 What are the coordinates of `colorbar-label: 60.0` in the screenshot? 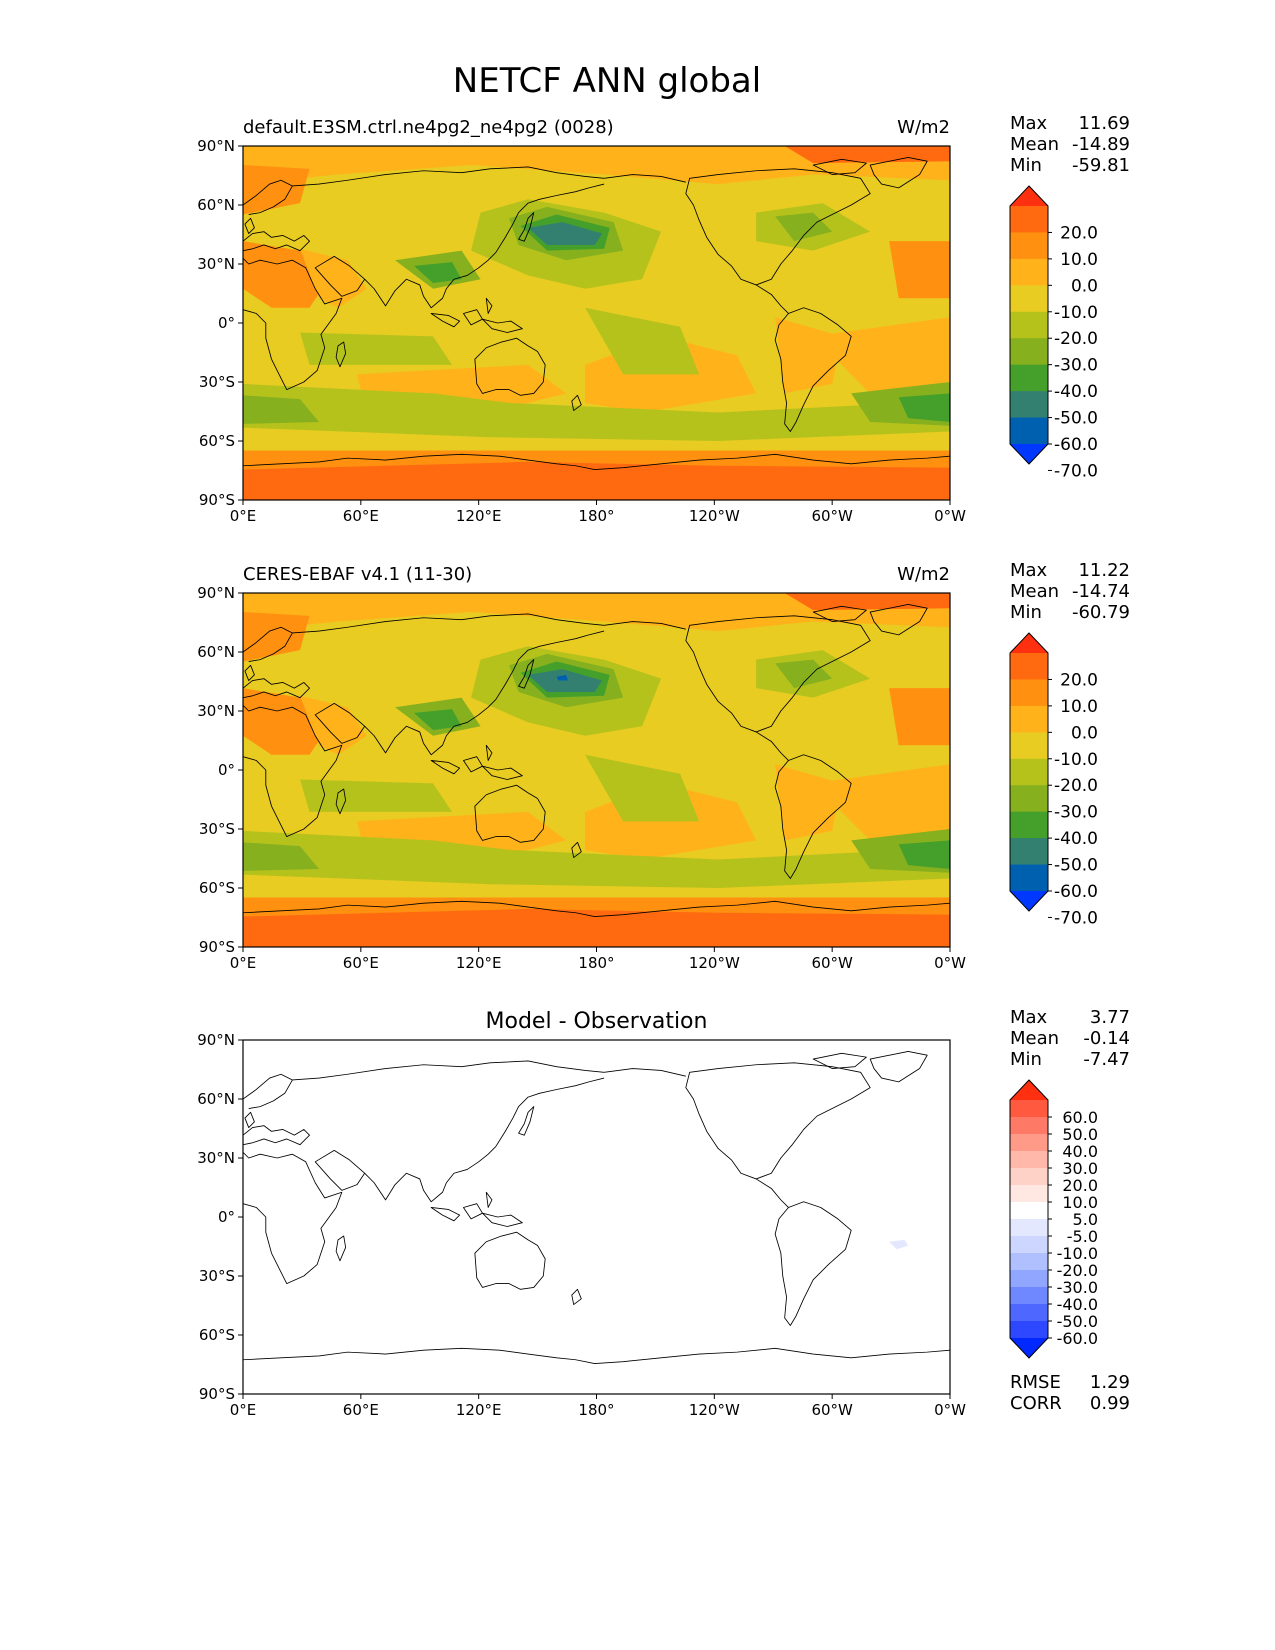 It's located at (1080, 1117).